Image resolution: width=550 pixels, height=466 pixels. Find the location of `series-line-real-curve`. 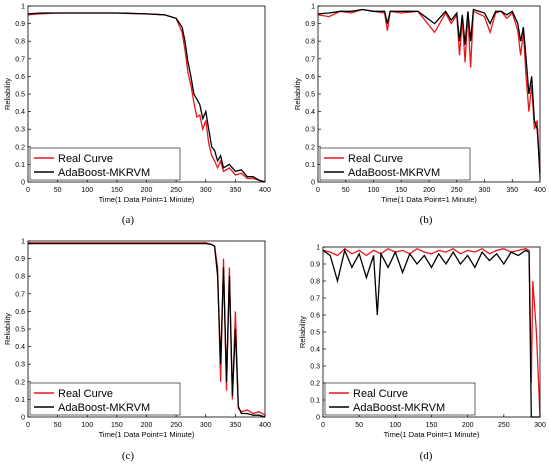

series-line-real-curve is located at coordinates (431, 332).